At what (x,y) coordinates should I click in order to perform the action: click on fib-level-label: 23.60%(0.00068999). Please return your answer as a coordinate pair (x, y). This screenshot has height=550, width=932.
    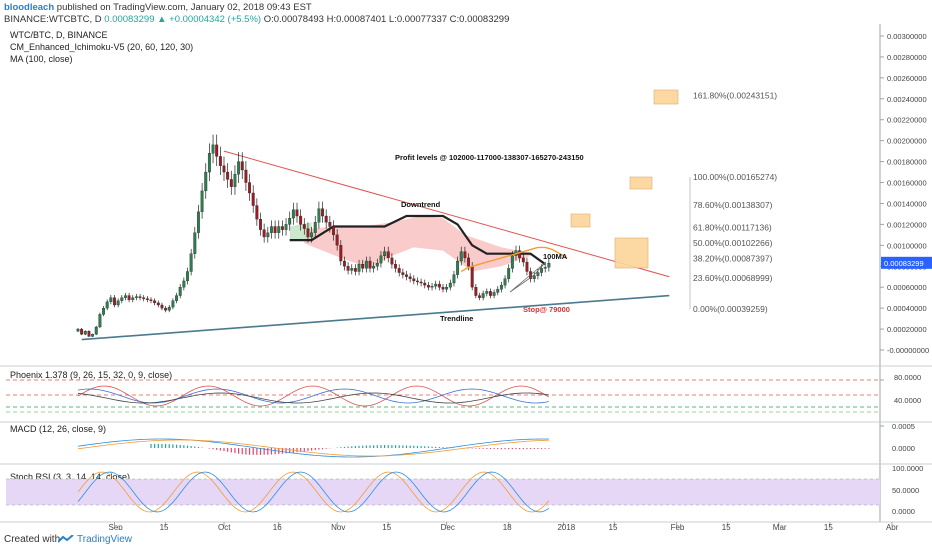
    Looking at the image, I should click on (733, 278).